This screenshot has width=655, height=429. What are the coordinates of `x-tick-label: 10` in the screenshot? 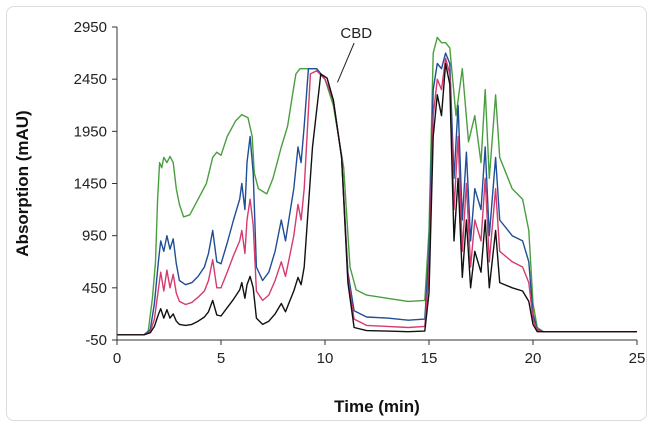 It's located at (325, 358).